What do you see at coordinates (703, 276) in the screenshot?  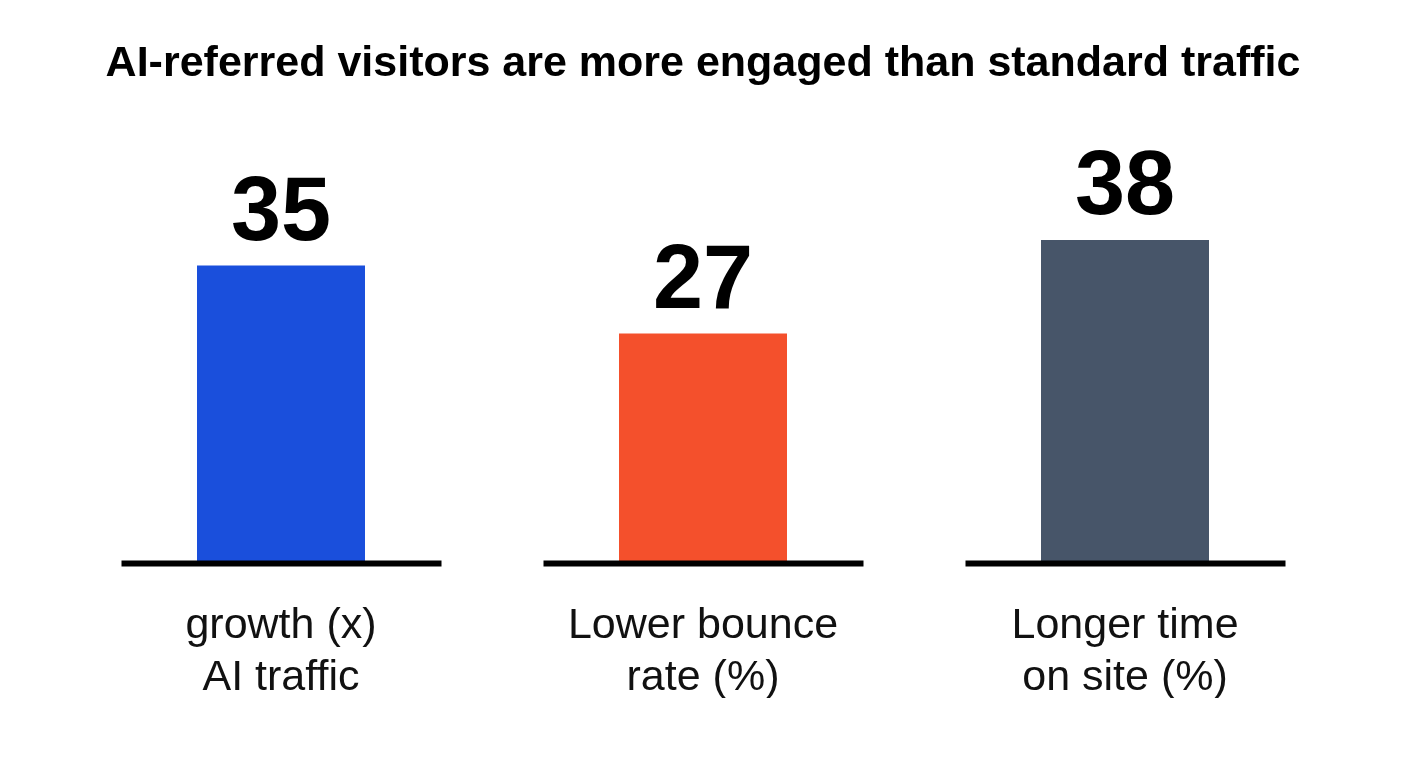 I see `data-label: 27` at bounding box center [703, 276].